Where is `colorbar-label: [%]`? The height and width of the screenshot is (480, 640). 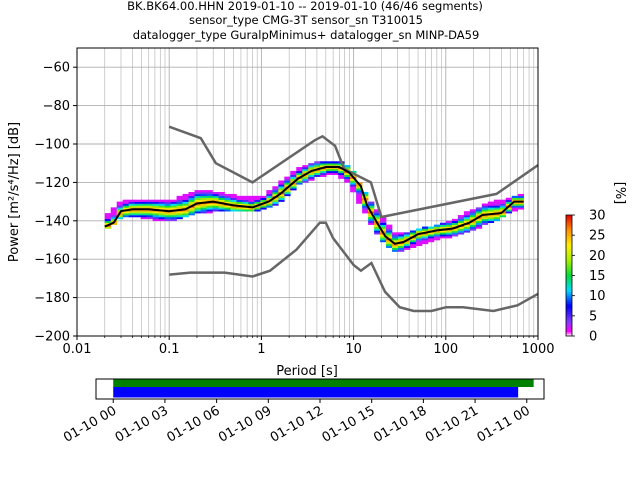 colorbar-label: [%] is located at coordinates (619, 193).